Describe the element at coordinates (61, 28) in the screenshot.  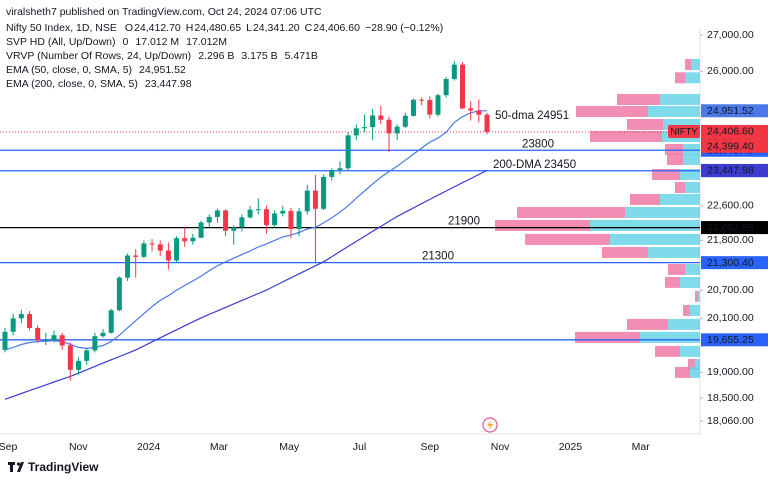
I see `header-text: Nifty 50 Index, 1D, NSE` at that location.